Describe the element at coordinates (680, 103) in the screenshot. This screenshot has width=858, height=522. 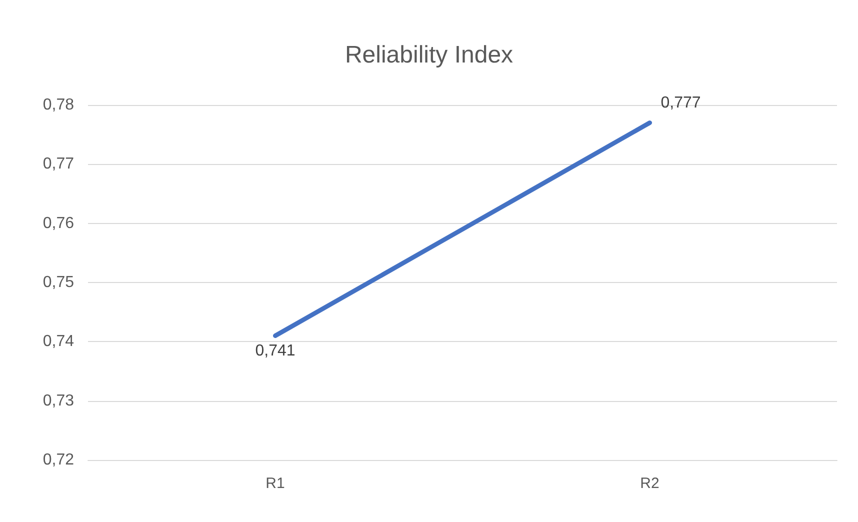
I see `data-label: 0,777` at that location.